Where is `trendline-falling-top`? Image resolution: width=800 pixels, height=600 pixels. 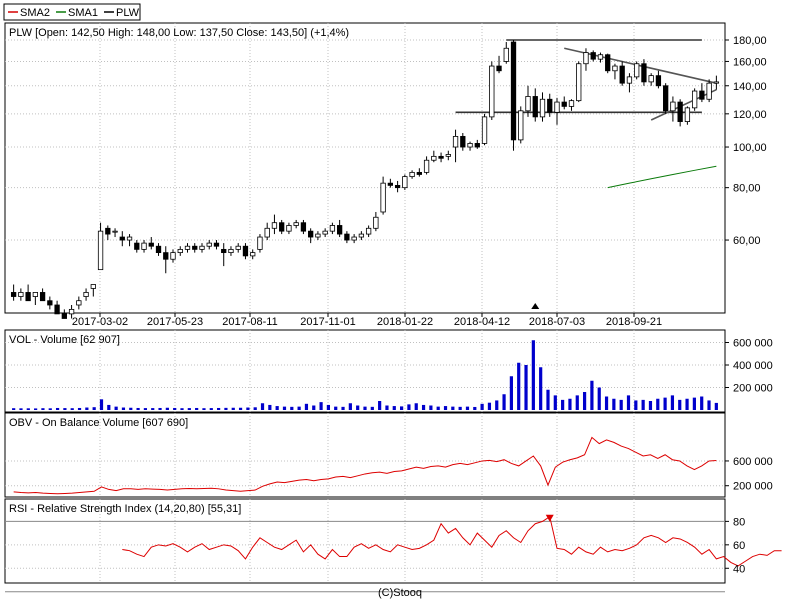
trendline-falling-top is located at coordinates (640, 65).